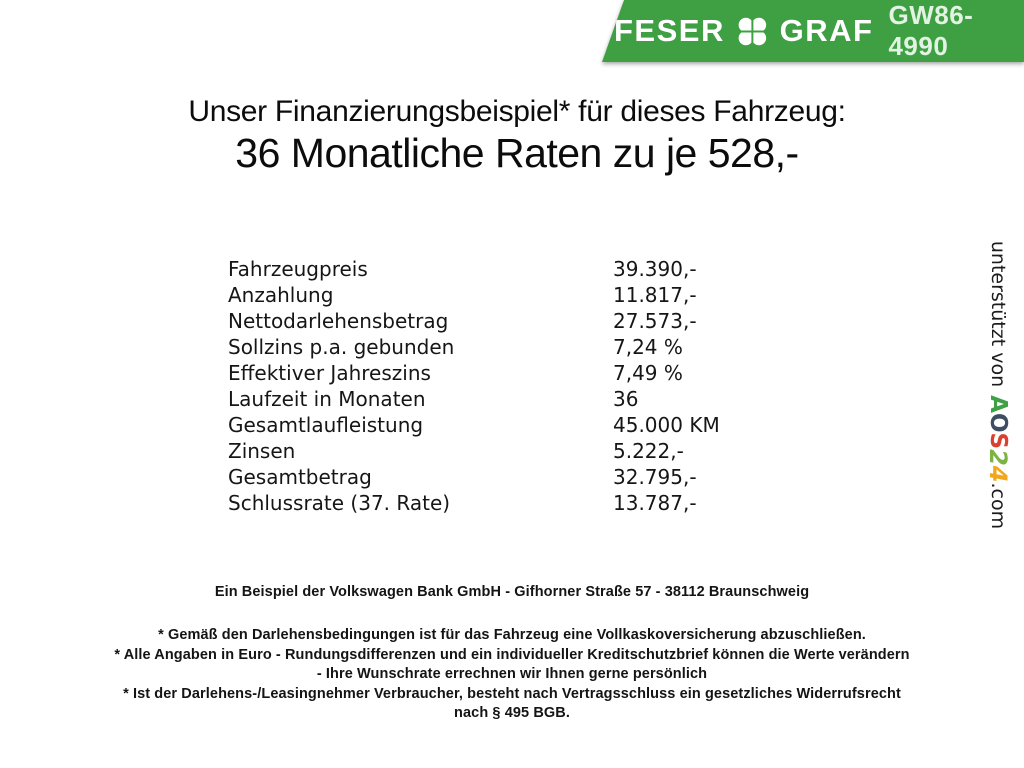 This screenshot has height=768, width=1024. What do you see at coordinates (655, 295) in the screenshot?
I see `row-value: 11.817,-` at bounding box center [655, 295].